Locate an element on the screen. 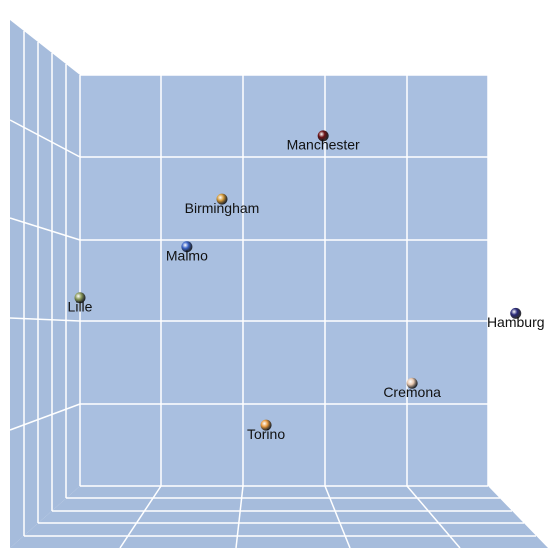 Image resolution: width=552 pixels, height=548 pixels. point-label: Lille is located at coordinates (80, 306).